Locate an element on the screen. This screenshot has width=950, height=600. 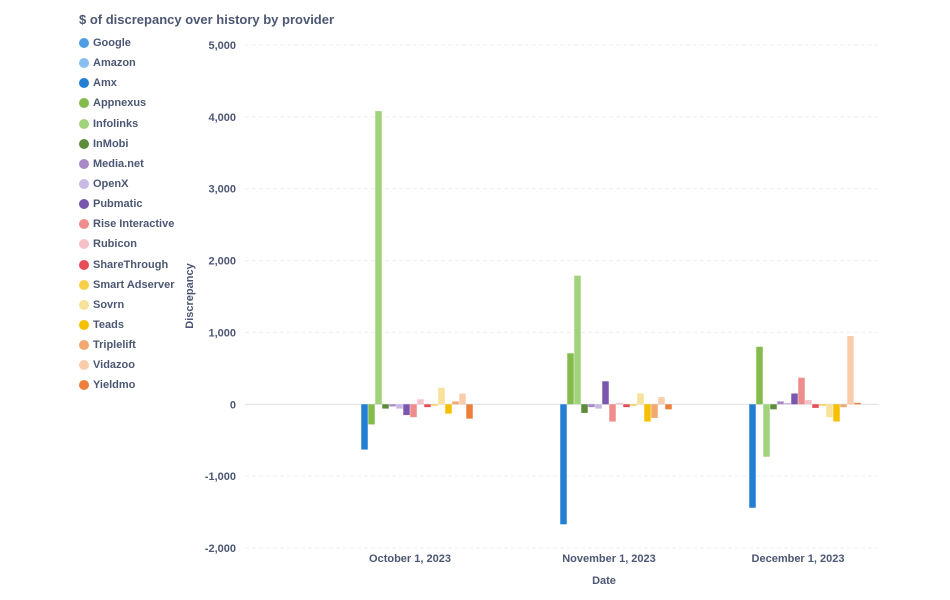
bar-vidazoo-december-1-2023 is located at coordinates (850, 370).